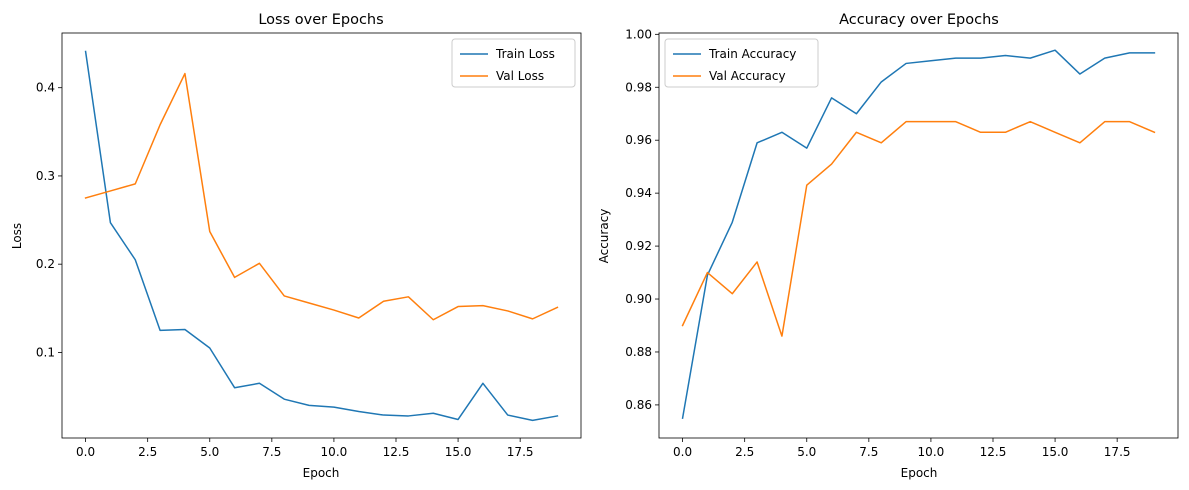 The width and height of the screenshot is (1189, 490). What do you see at coordinates (1117, 452) in the screenshot?
I see `accuracy-chart-xtick-label: 17.5` at bounding box center [1117, 452].